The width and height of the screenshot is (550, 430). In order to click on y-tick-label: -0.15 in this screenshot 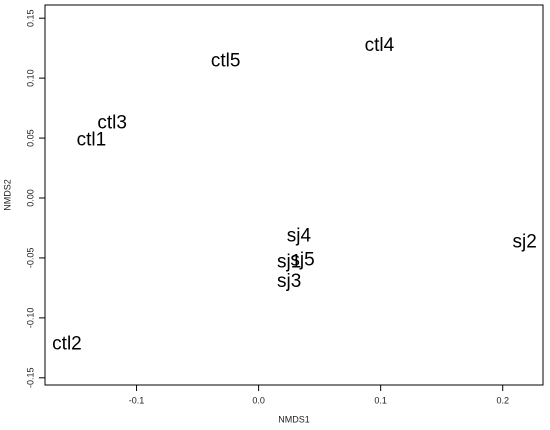, I will do `click(30, 378)`.